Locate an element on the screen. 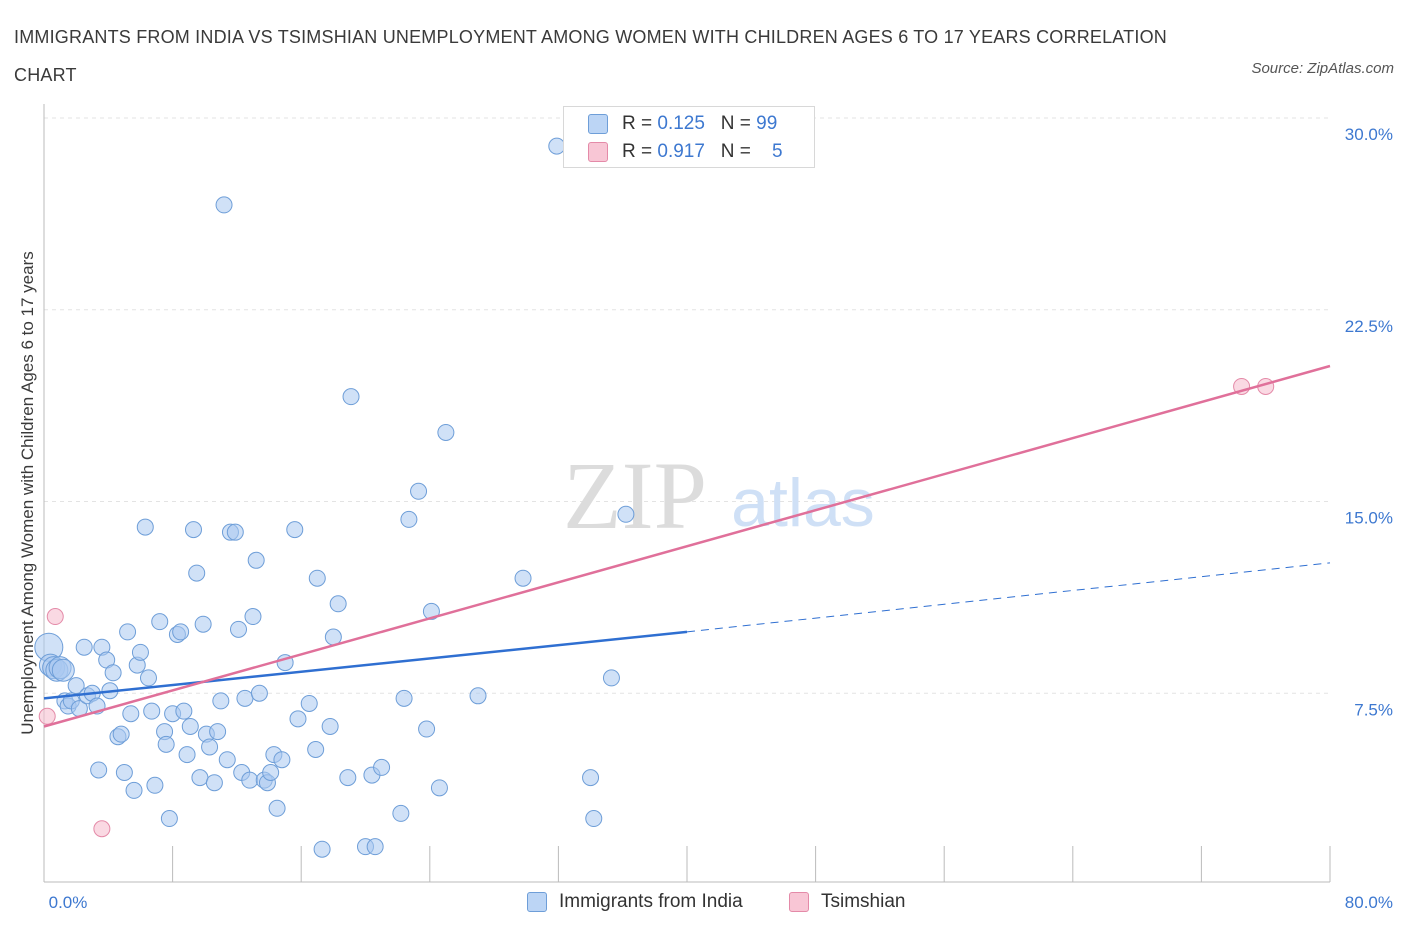 This screenshot has height=930, width=1406. legend-n-value: 99 is located at coordinates (767, 123).